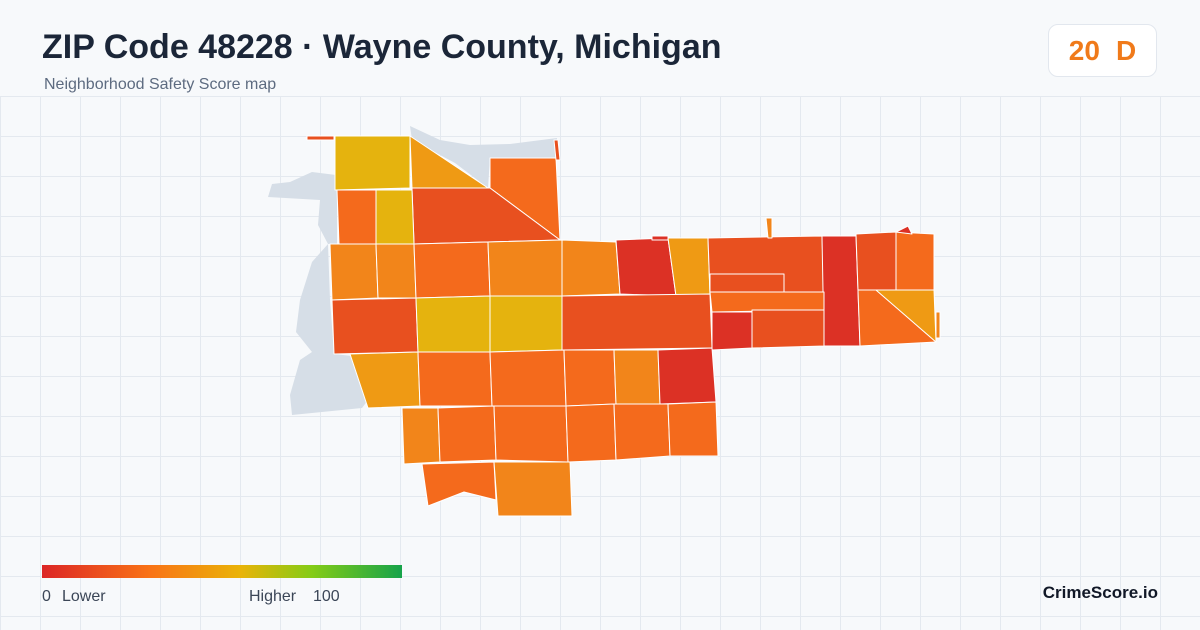  What do you see at coordinates (160, 84) in the screenshot?
I see `page-subtitle: Neighborhood Safety Score map` at bounding box center [160, 84].